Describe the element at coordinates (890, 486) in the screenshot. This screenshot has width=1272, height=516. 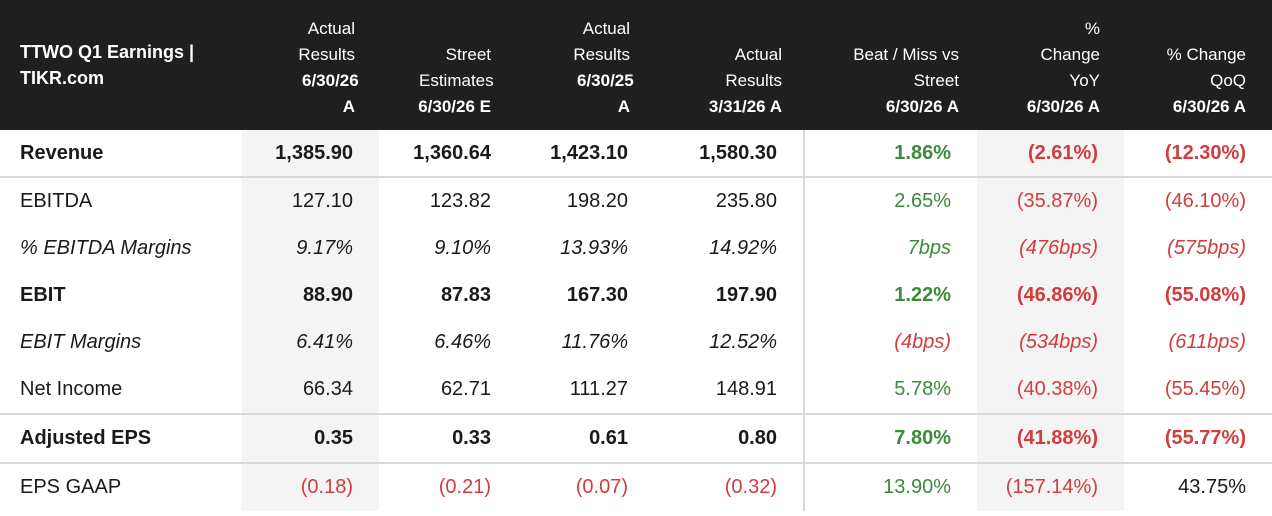
I see `table-cell: 13.90%` at that location.